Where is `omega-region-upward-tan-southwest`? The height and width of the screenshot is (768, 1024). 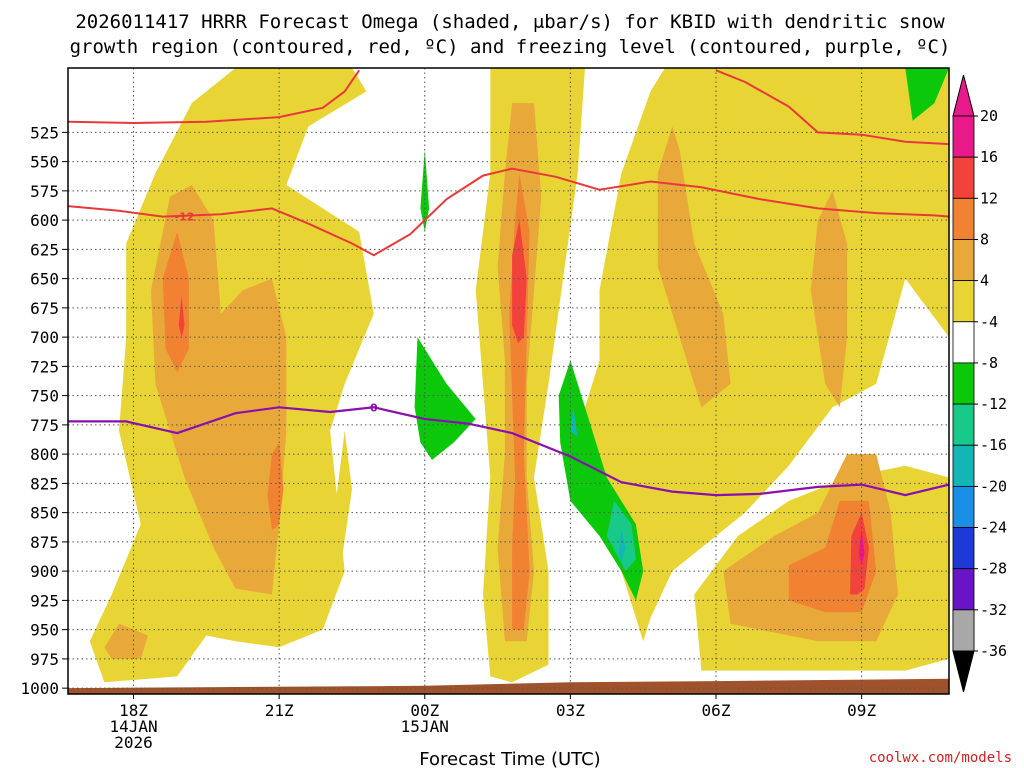
omega-region-upward-tan-southwest is located at coordinates (126, 641).